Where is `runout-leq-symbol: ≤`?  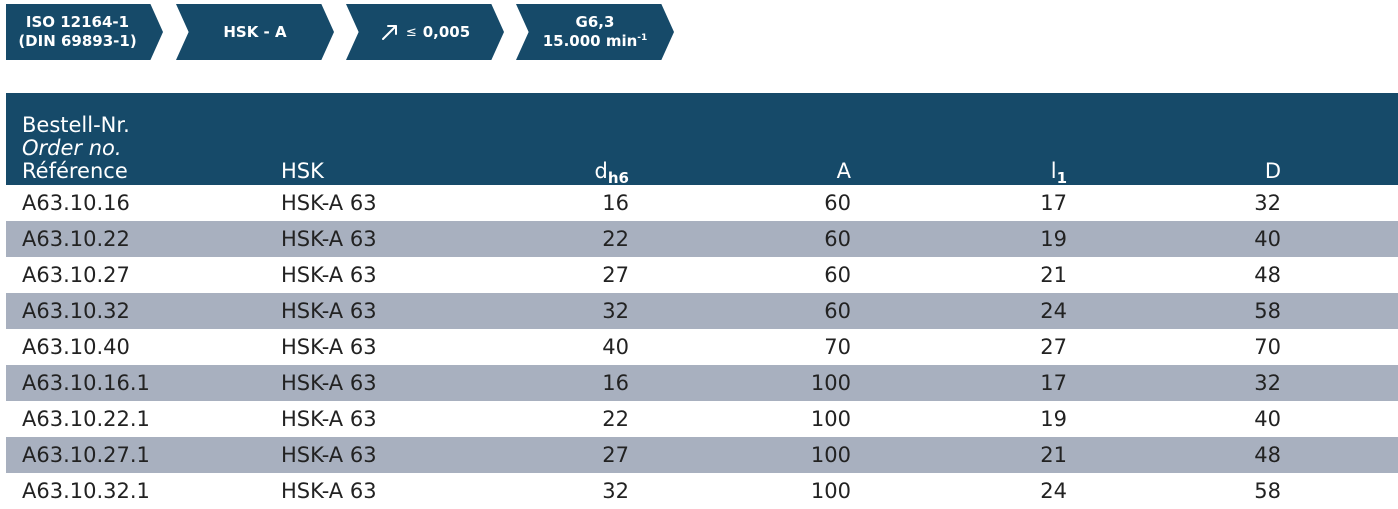
runout-leq-symbol: ≤ is located at coordinates (411, 32).